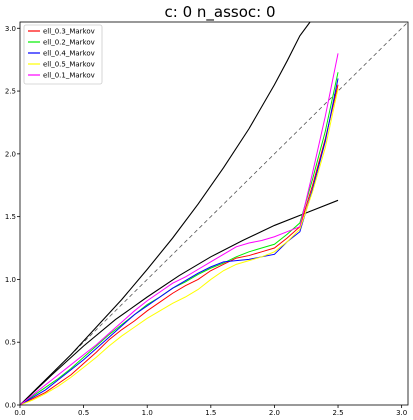  What do you see at coordinates (69, 65) in the screenshot?
I see `legend-label: ell_0.5_Markov` at bounding box center [69, 65].